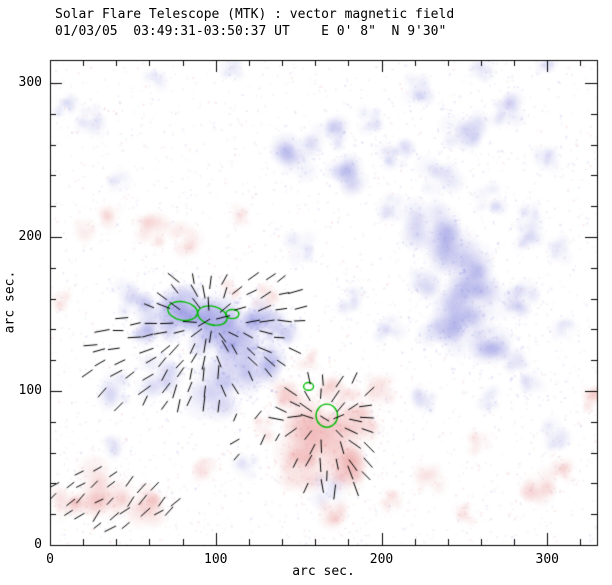  I want to click on x-tick-label: 100, so click(216, 559).